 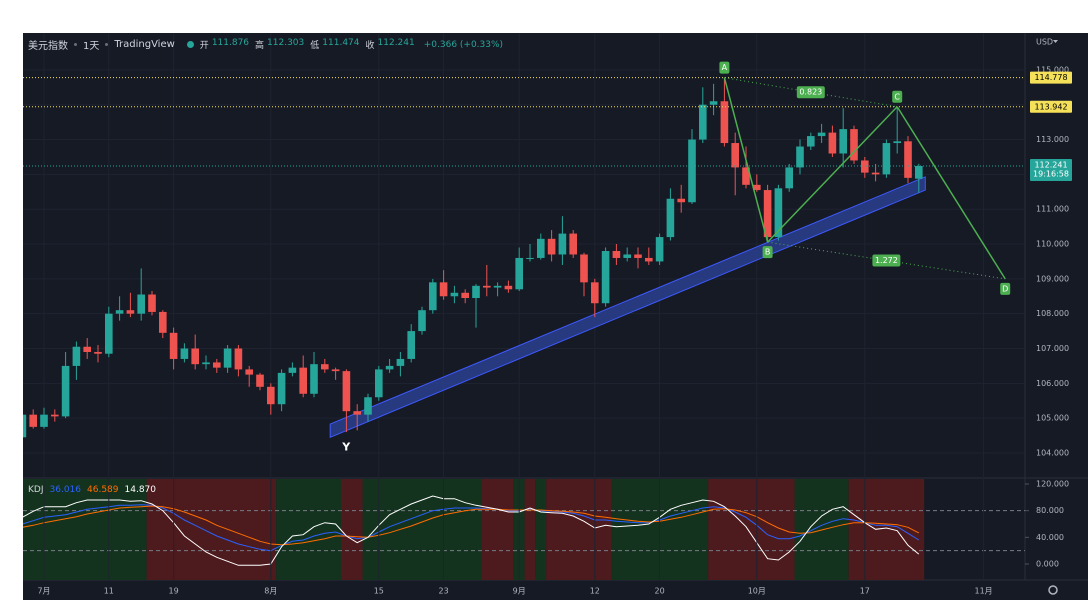 I want to click on x-tick-label: 17, so click(x=865, y=591).